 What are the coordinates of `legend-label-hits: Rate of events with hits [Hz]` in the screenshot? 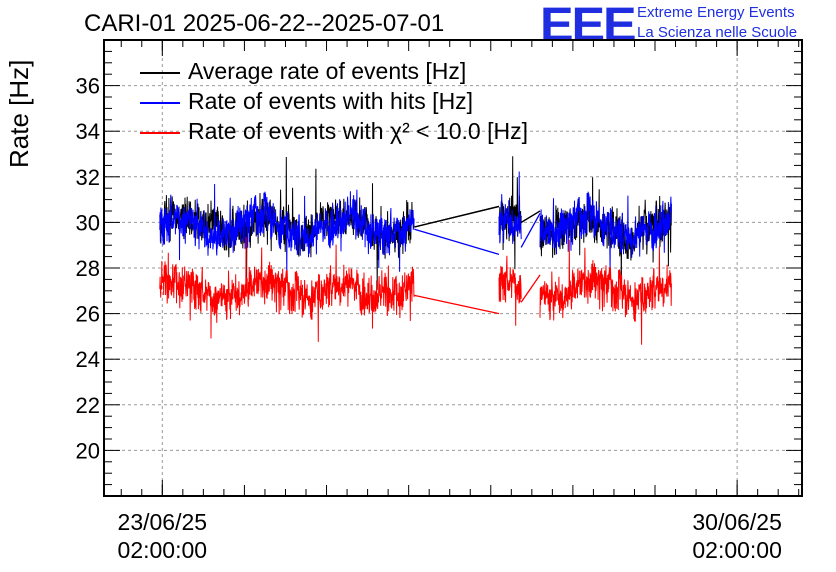 It's located at (331, 101).